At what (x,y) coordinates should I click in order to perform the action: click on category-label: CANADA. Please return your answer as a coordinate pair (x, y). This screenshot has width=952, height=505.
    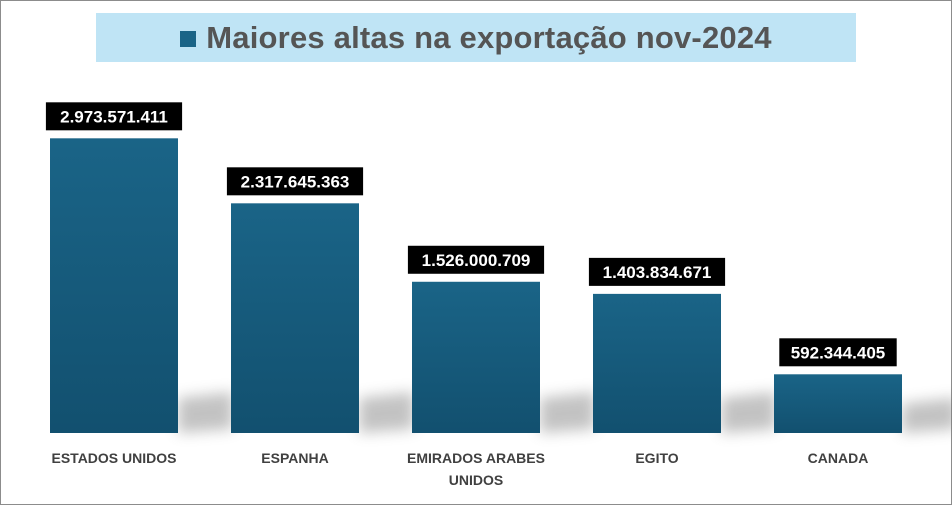
    Looking at the image, I should click on (838, 458).